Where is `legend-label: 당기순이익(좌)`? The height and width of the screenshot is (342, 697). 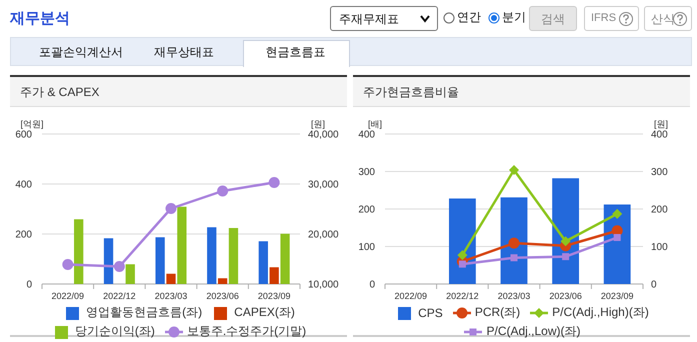 legend-label: 당기순이익(좌) is located at coordinates (114, 331).